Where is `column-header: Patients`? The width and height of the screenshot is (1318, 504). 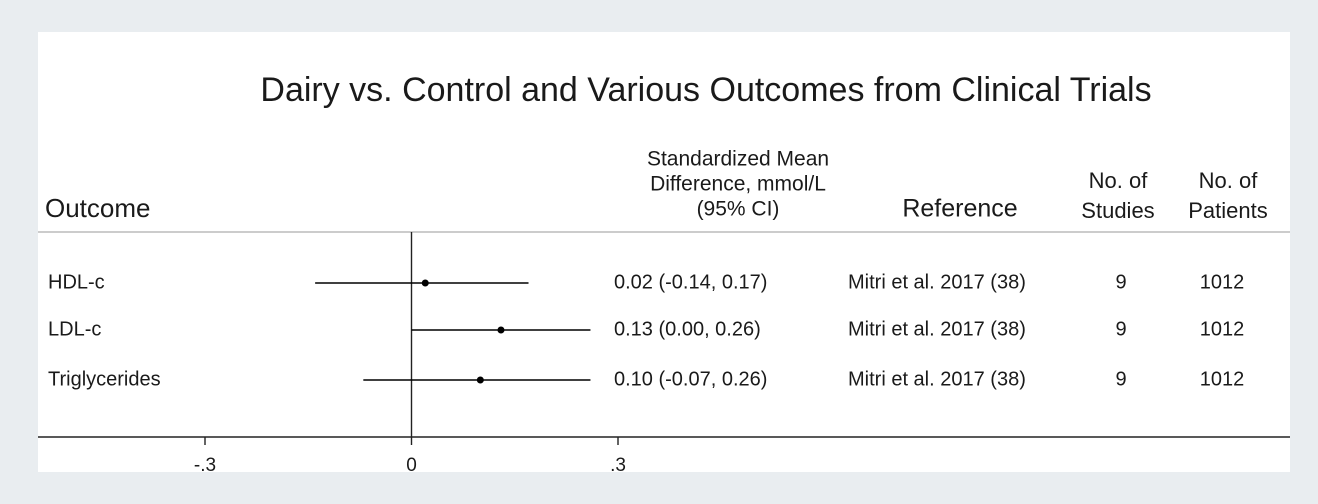 column-header: Patients is located at coordinates (1228, 210).